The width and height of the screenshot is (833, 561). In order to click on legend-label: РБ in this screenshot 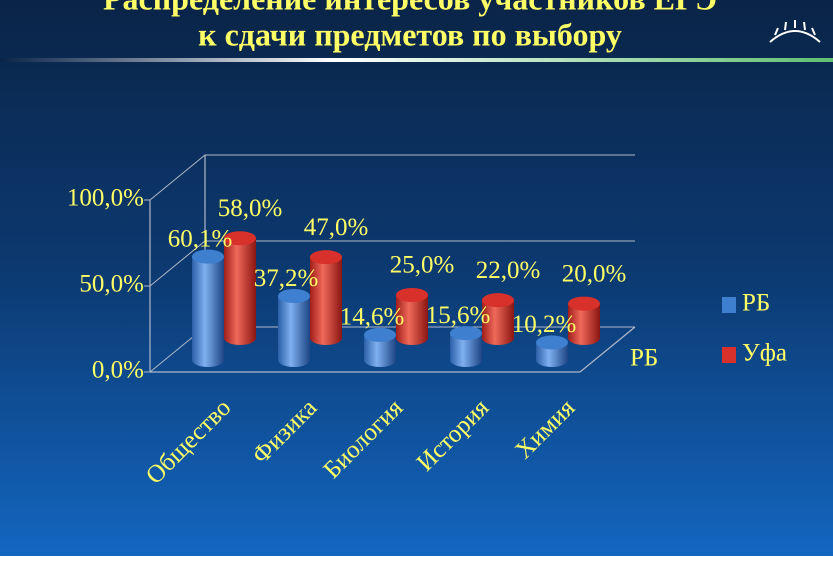, I will do `click(756, 303)`.